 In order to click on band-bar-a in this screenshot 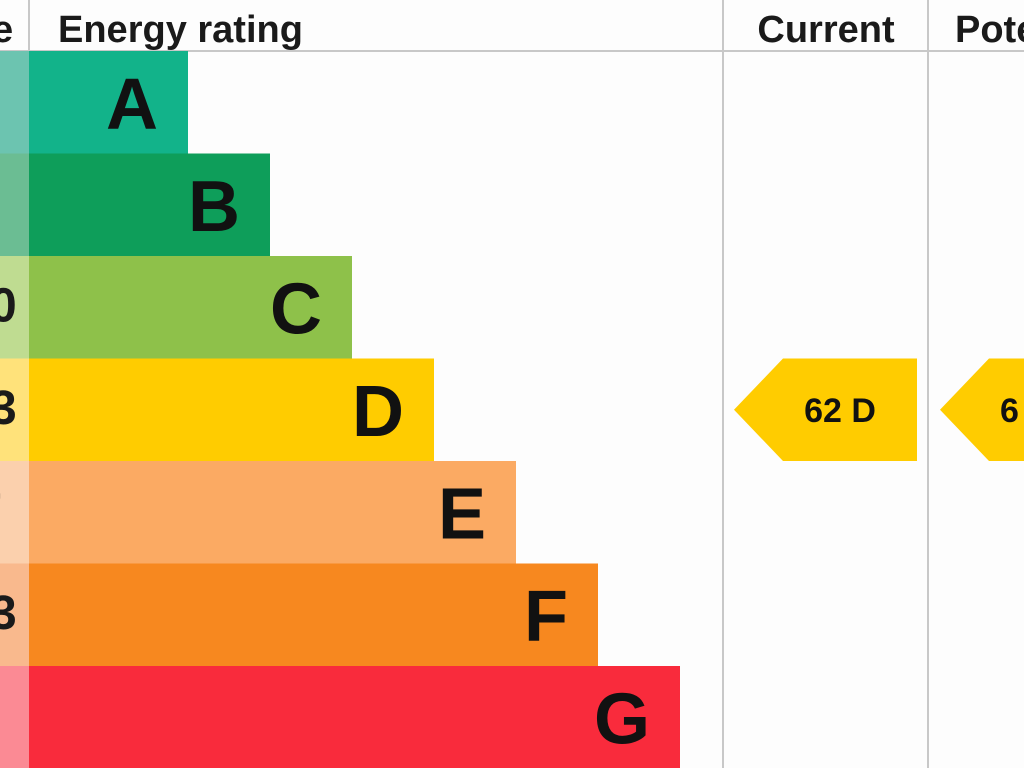, I will do `click(108, 102)`.